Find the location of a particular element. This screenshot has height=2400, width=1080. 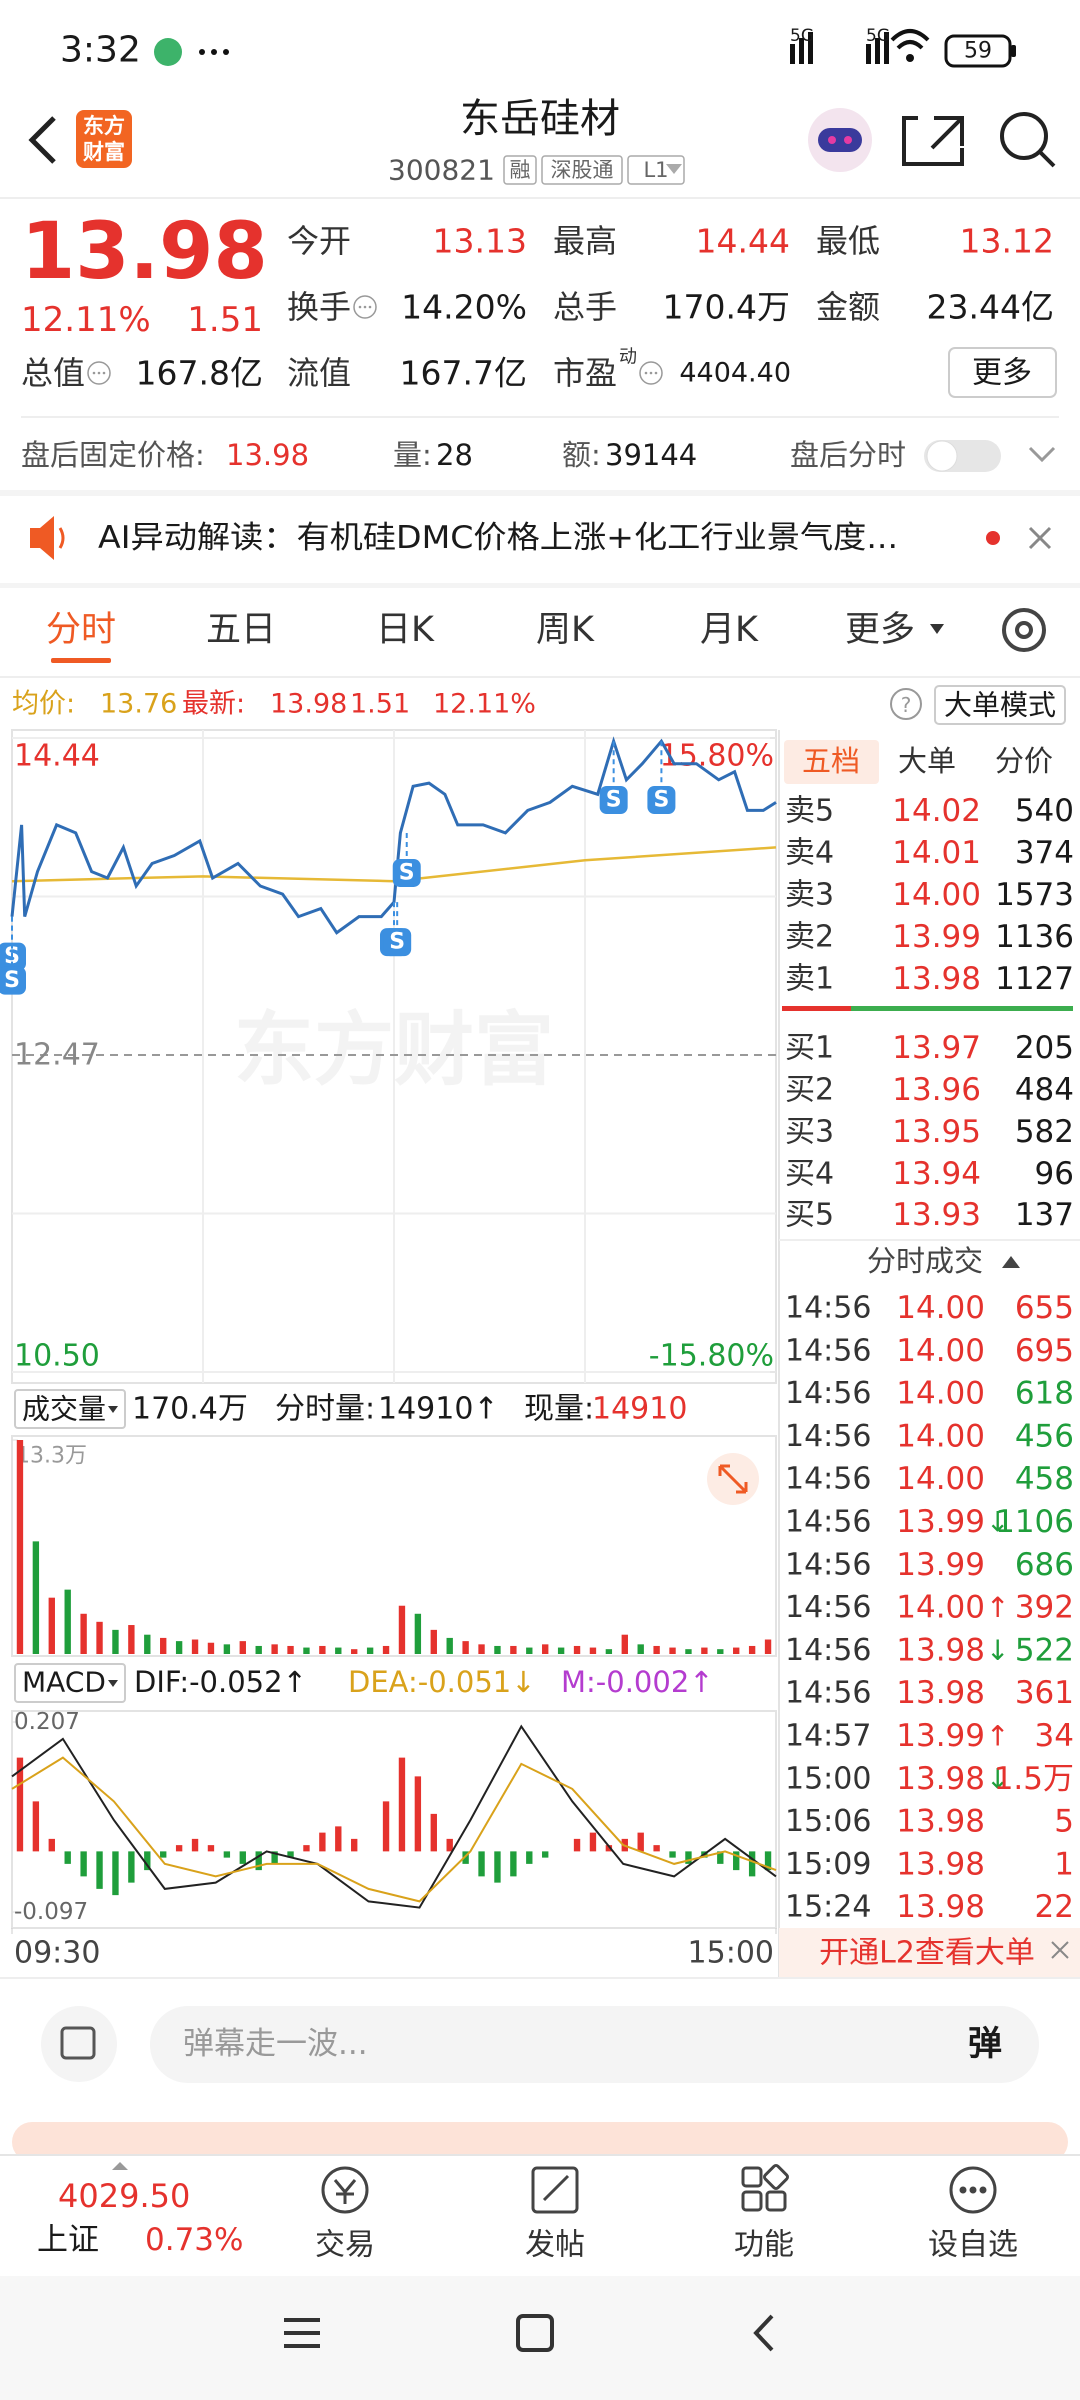

danmaku-settings is located at coordinates (79, 2044).